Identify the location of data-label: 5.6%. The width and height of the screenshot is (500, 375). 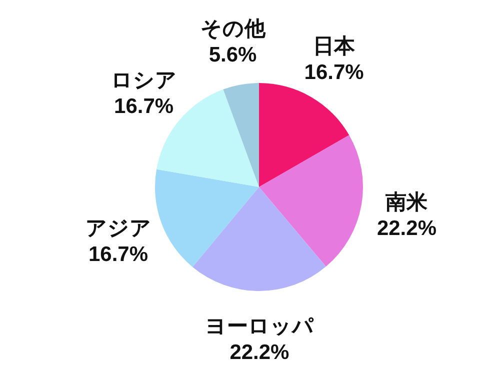
(233, 54).